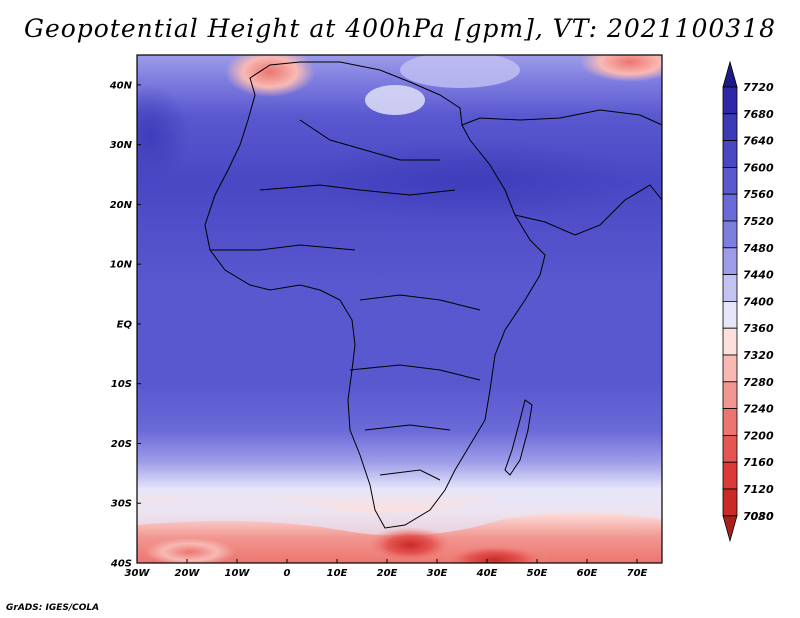 The width and height of the screenshot is (800, 618). I want to click on colorbar-level-label: 7640, so click(758, 141).